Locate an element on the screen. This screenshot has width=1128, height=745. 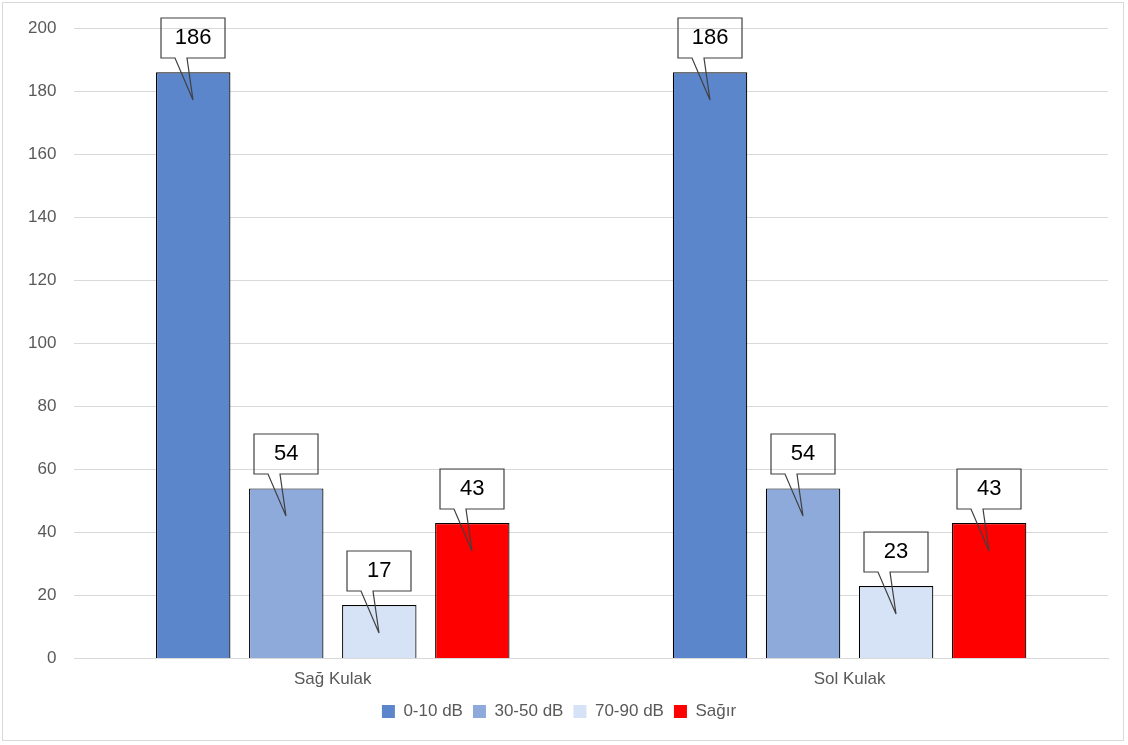
y-tick-label: 160 is located at coordinates (42, 153).